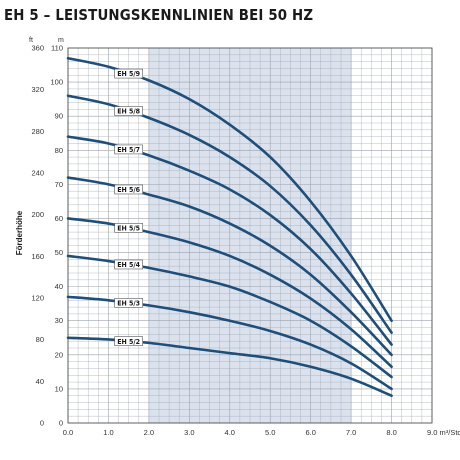  Describe the element at coordinates (37, 214) in the screenshot. I see `y-tick-label-ft: 200` at that location.